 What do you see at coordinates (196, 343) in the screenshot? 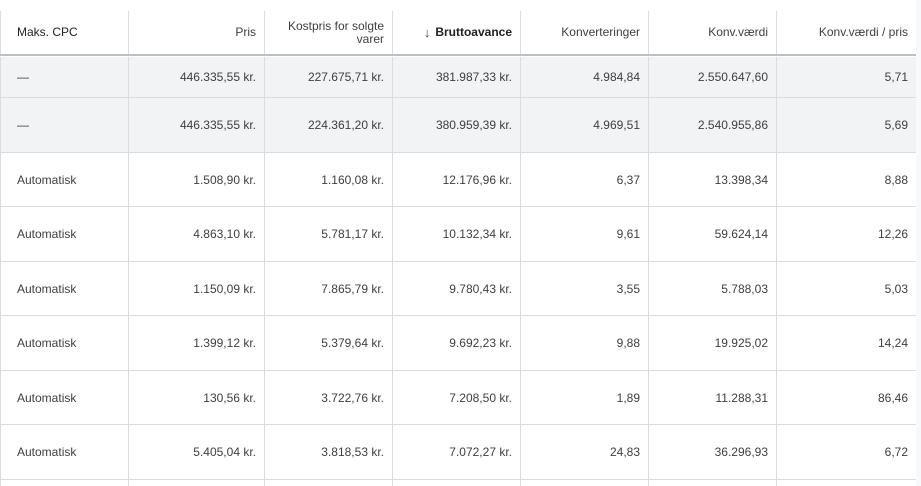
I see `table-cell: 1.399,12 kr.` at bounding box center [196, 343].